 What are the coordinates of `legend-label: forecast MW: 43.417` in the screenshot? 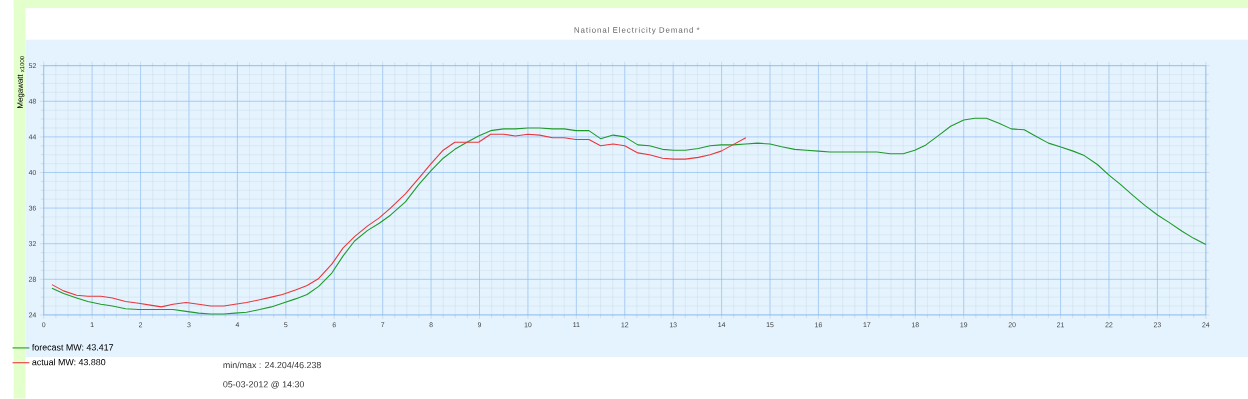 It's located at (73, 347).